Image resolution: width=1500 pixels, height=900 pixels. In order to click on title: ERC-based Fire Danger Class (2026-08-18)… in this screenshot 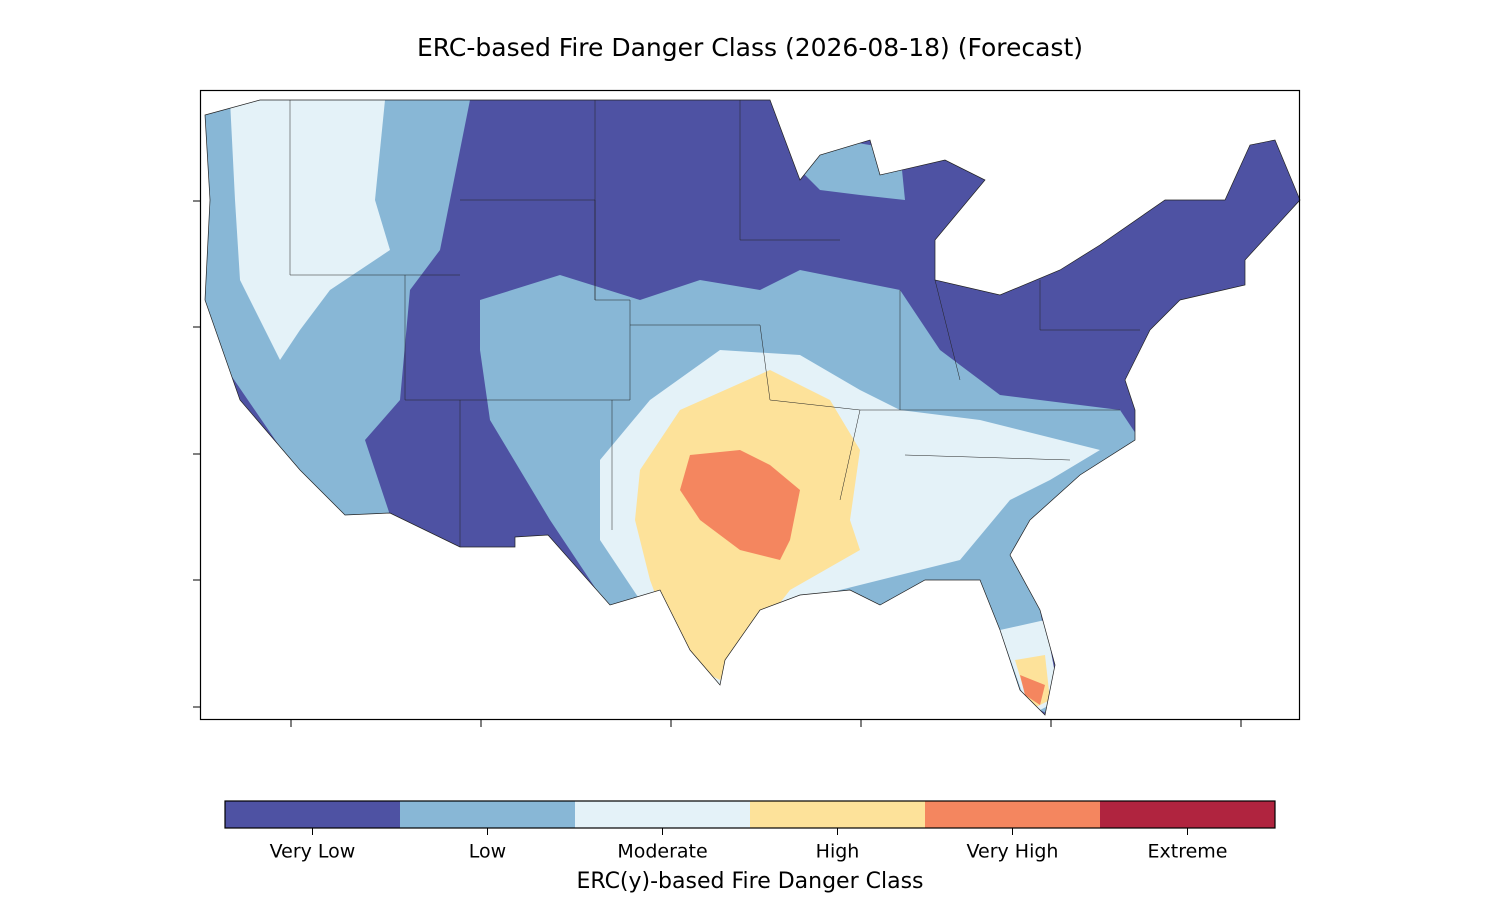, I will do `click(750, 47)`.